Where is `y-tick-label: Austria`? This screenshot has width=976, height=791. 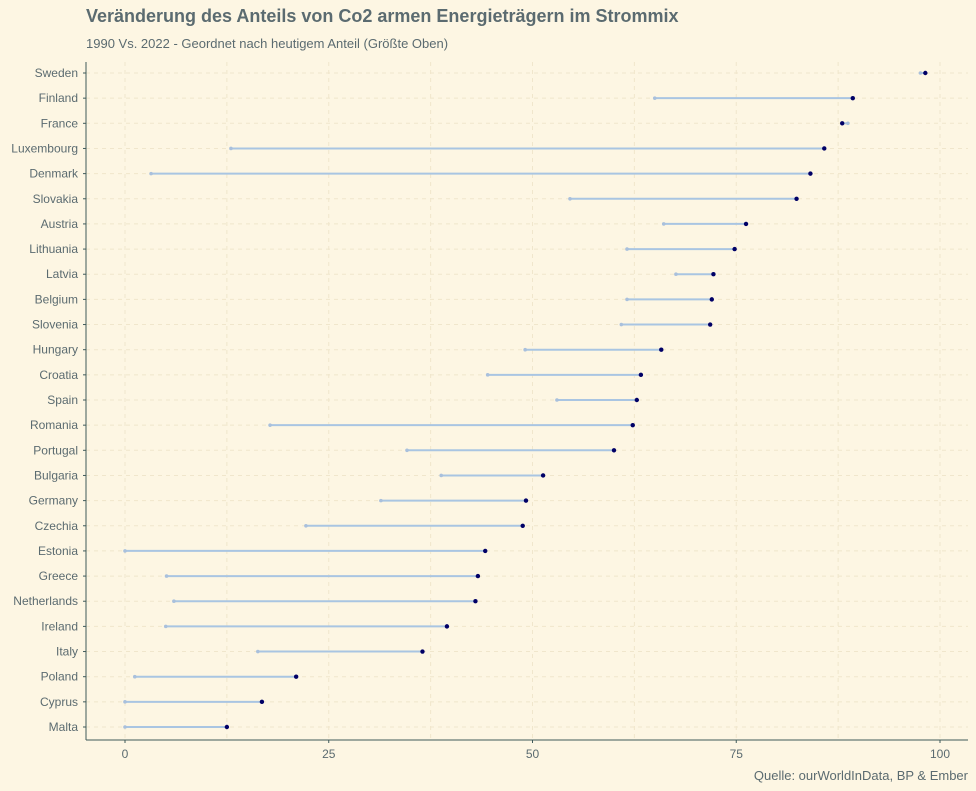 y-tick-label: Austria is located at coordinates (60, 224).